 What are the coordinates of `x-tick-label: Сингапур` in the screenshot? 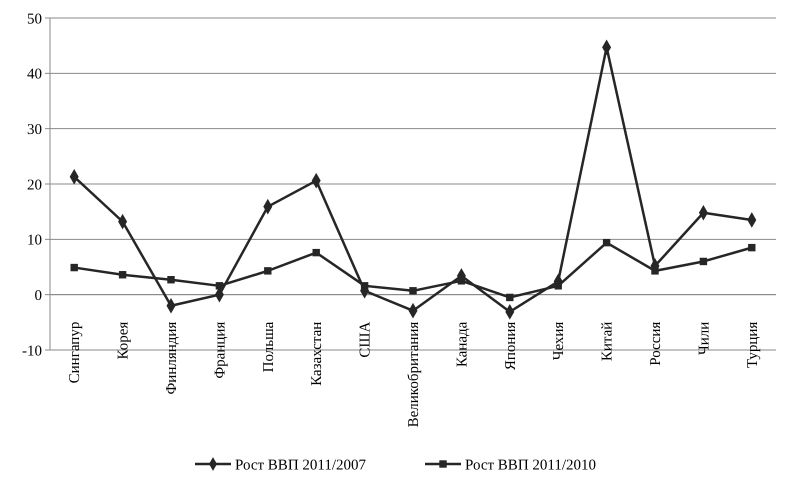 It's located at (75, 353).